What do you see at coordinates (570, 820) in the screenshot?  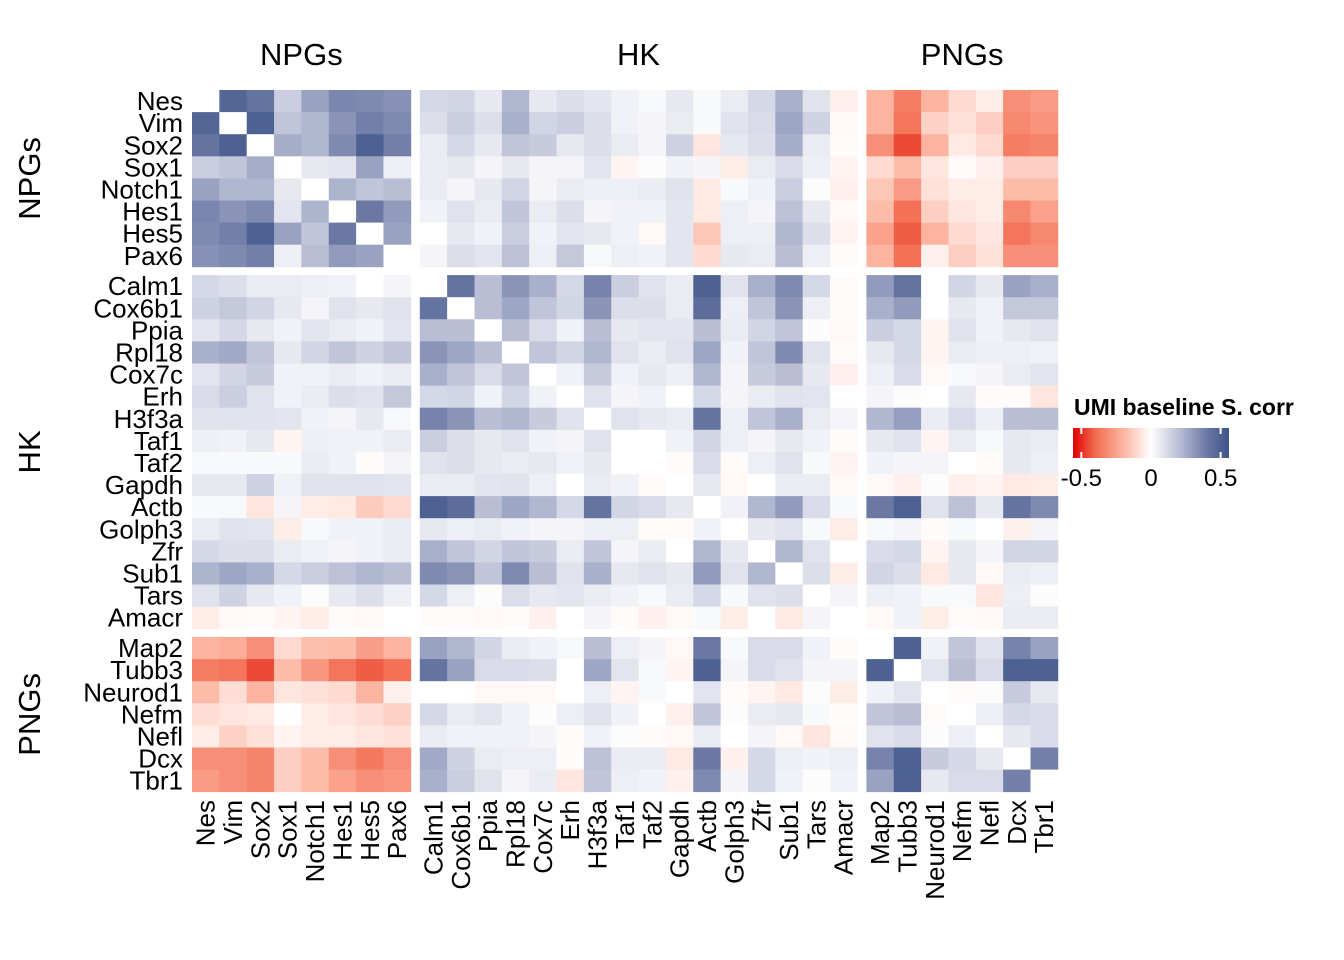 I see `column-label: Erh` at bounding box center [570, 820].